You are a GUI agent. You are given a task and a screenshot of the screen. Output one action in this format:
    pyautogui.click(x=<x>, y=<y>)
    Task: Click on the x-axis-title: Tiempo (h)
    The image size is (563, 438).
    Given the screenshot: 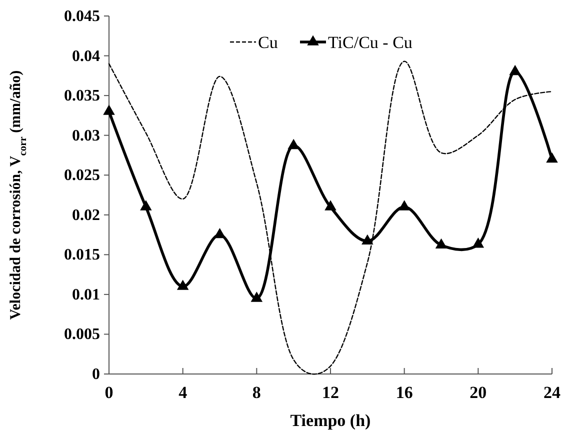 What is the action you would take?
    pyautogui.click(x=330, y=420)
    